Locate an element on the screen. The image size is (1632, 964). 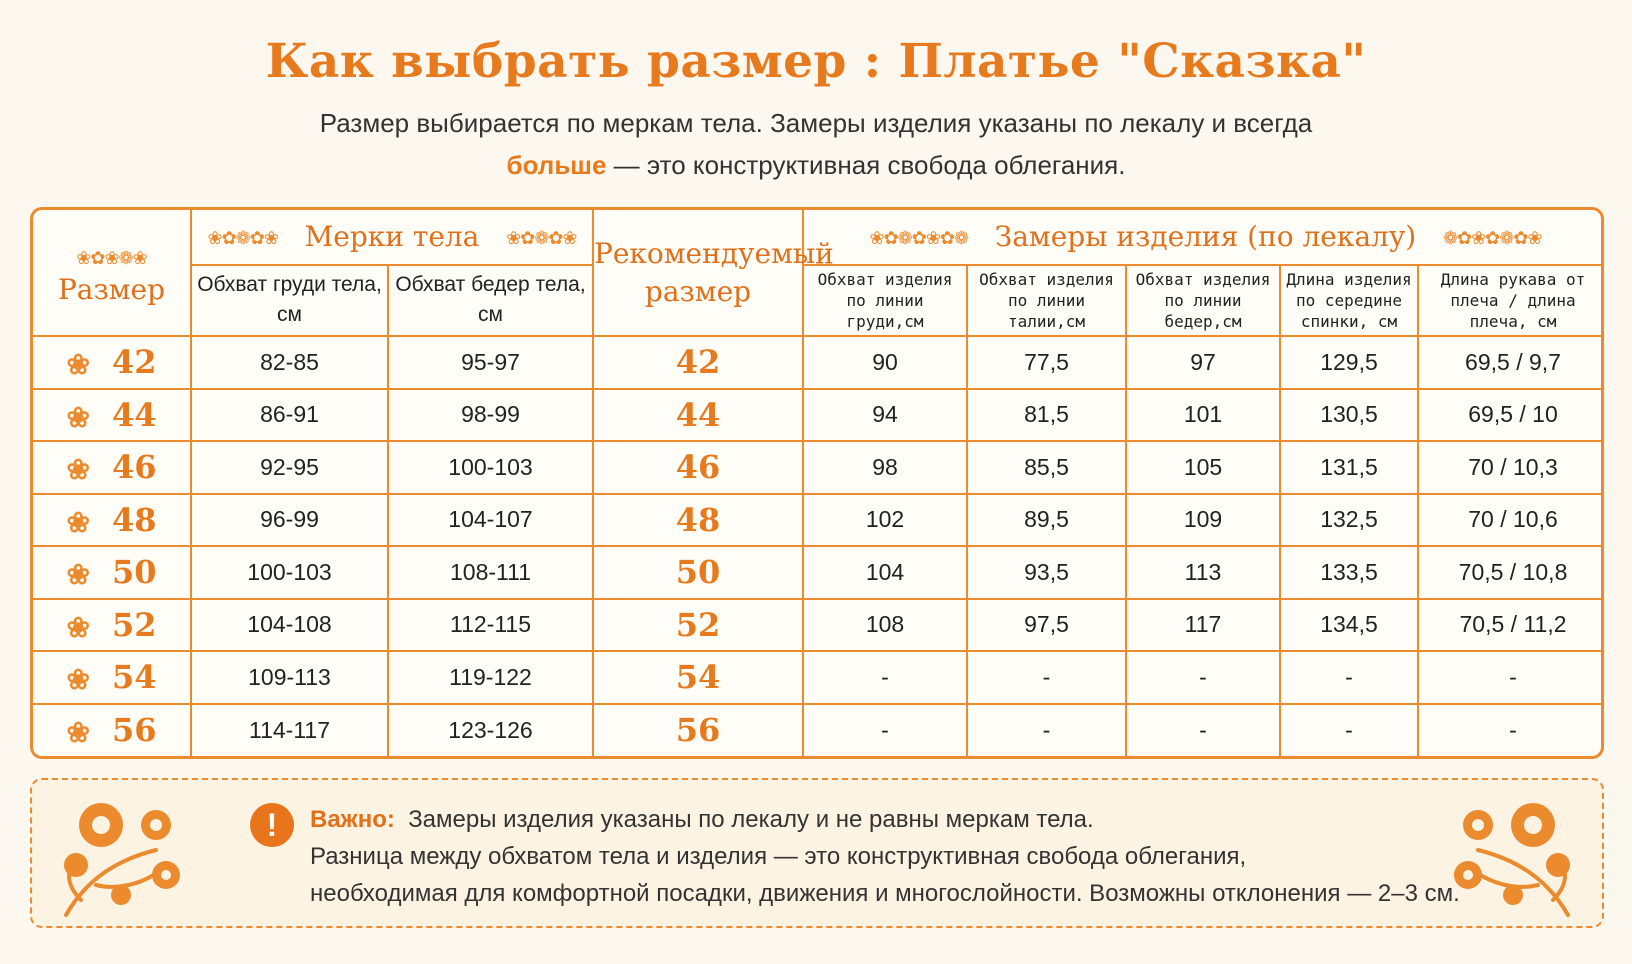
garment-value-cell: 81,5 is located at coordinates (1046, 414).